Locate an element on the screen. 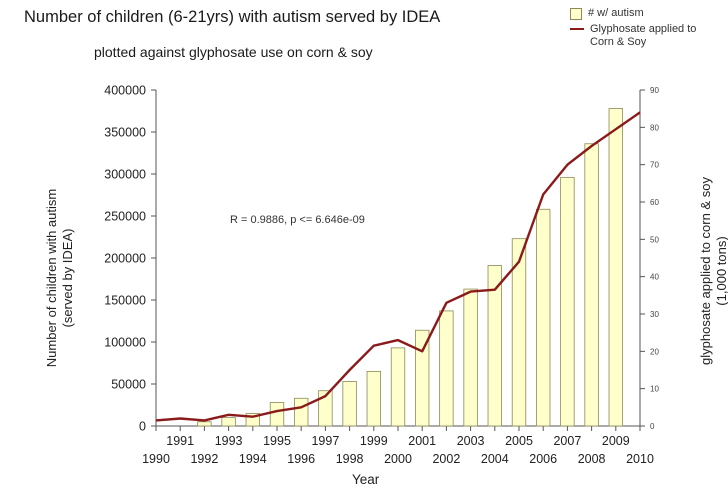 The width and height of the screenshot is (728, 493). x-tick-label: 2009 is located at coordinates (616, 441).